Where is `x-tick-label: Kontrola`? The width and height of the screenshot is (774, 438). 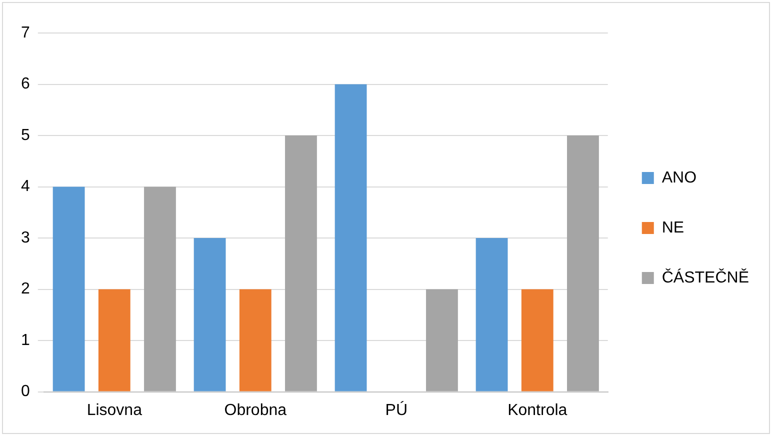
x-tick-label: Kontrola is located at coordinates (538, 410).